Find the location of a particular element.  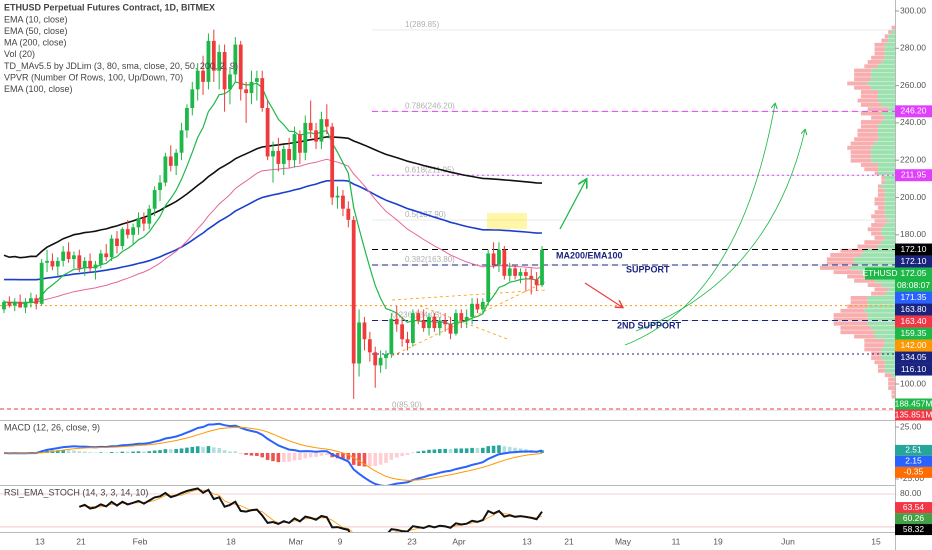

symbol-label: ETHUSD is located at coordinates (880, 273).